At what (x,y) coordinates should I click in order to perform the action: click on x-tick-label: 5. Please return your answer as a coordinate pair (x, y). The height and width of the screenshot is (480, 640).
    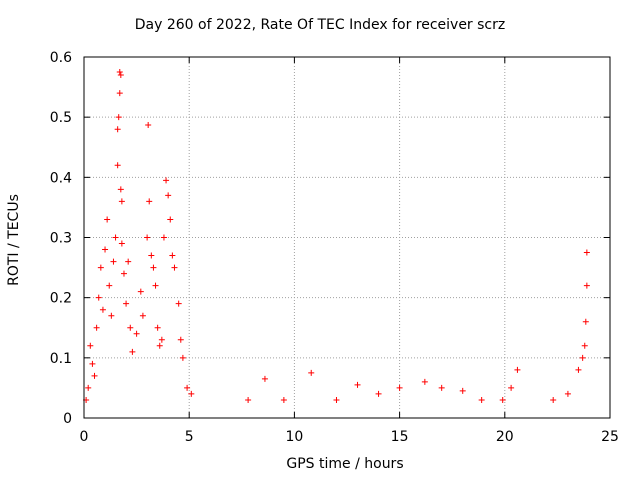
    Looking at the image, I should click on (189, 437).